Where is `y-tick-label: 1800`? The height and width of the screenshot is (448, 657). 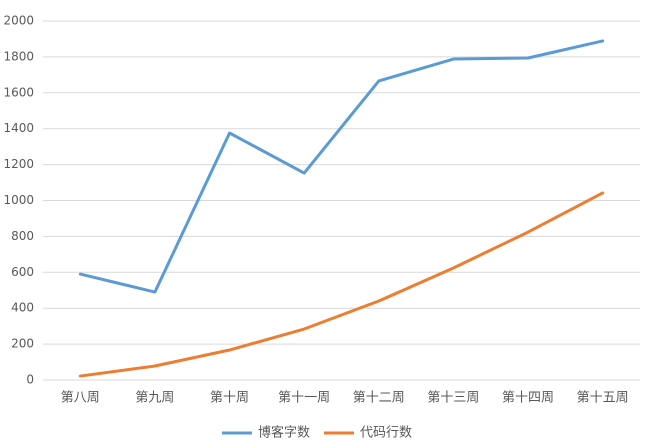
y-tick-label: 1800 is located at coordinates (18, 56).